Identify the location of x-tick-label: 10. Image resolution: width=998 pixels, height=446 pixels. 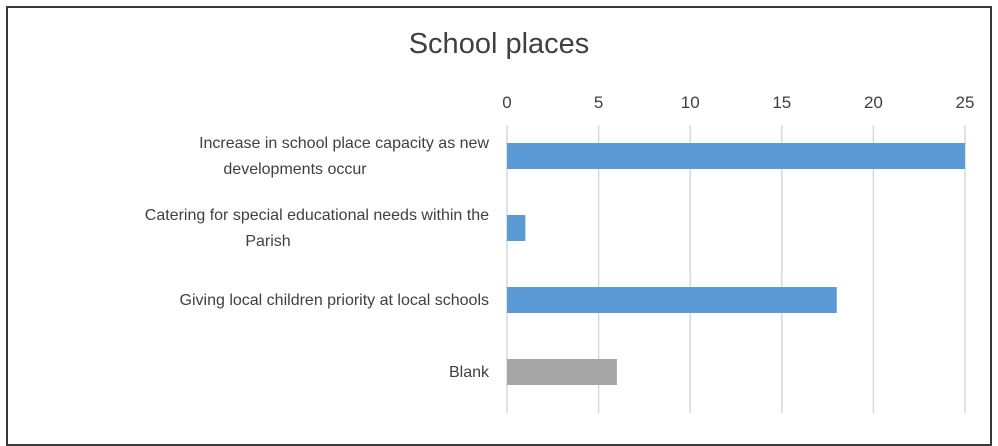
(690, 102).